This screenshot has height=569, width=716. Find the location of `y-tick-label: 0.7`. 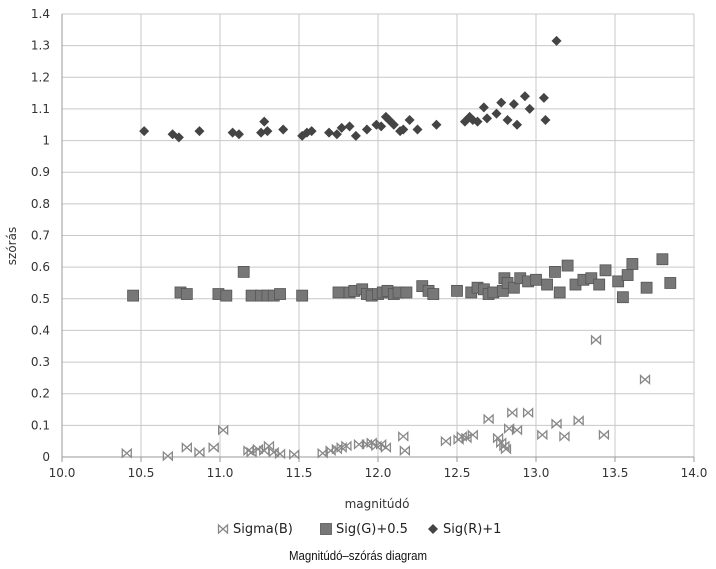

y-tick-label: 0.7 is located at coordinates (40, 236).